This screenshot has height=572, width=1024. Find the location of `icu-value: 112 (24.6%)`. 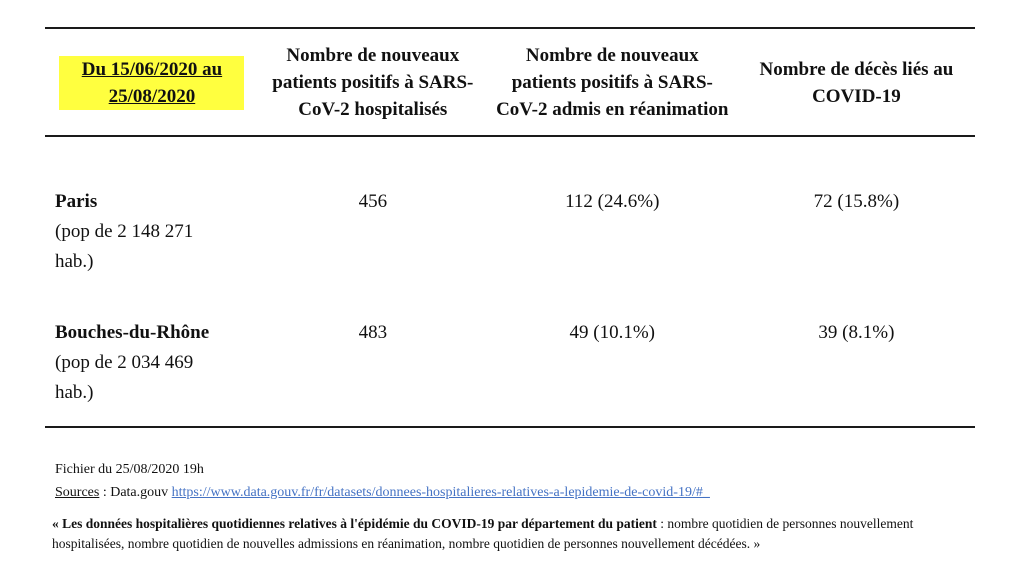

icu-value: 112 (24.6%) is located at coordinates (612, 201).